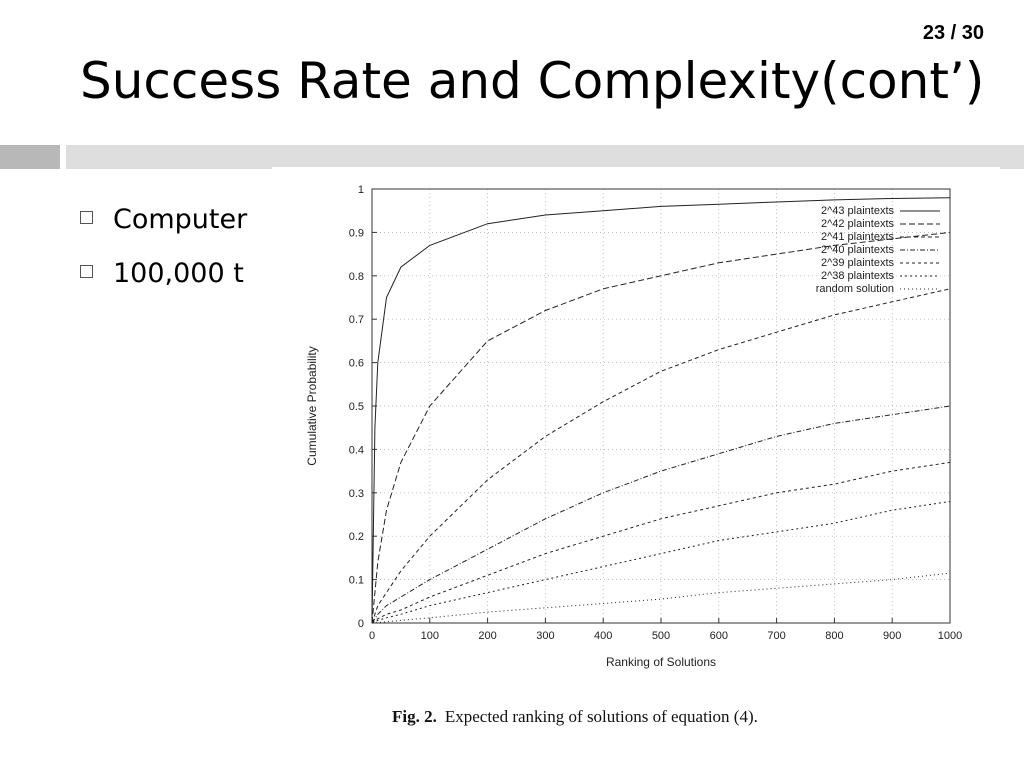 Image resolution: width=1024 pixels, height=768 pixels. Describe the element at coordinates (719, 636) in the screenshot. I see `x-tick-label: 600` at that location.